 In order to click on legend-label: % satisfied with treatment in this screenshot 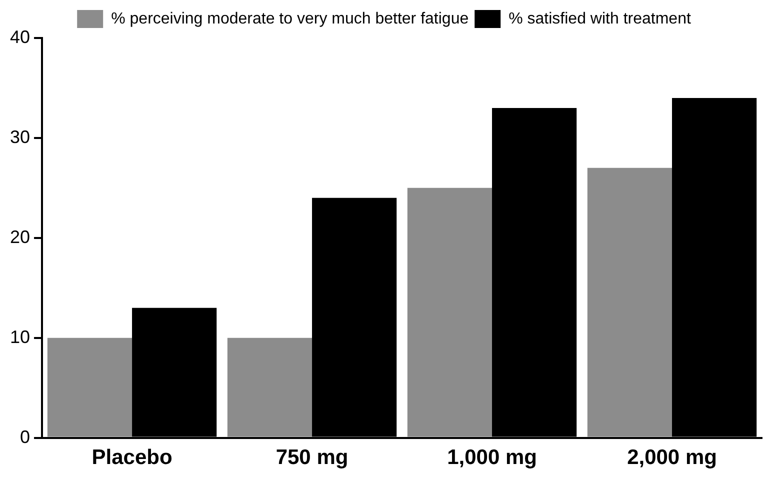, I will do `click(600, 19)`.